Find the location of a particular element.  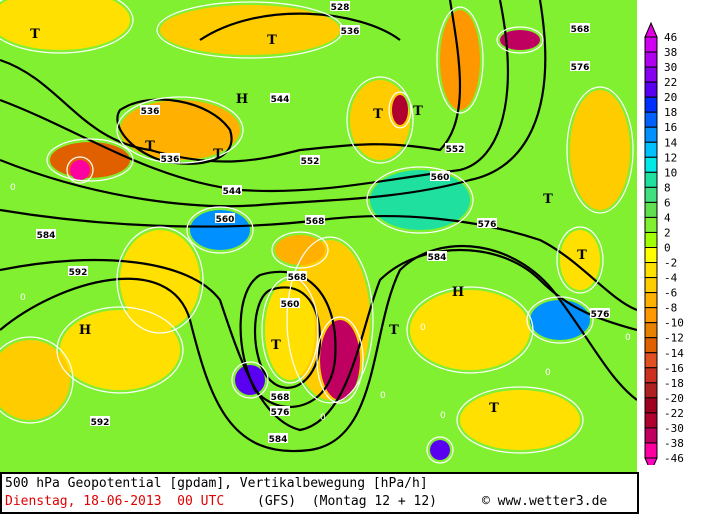

legend-label: 14 is located at coordinates (671, 142).